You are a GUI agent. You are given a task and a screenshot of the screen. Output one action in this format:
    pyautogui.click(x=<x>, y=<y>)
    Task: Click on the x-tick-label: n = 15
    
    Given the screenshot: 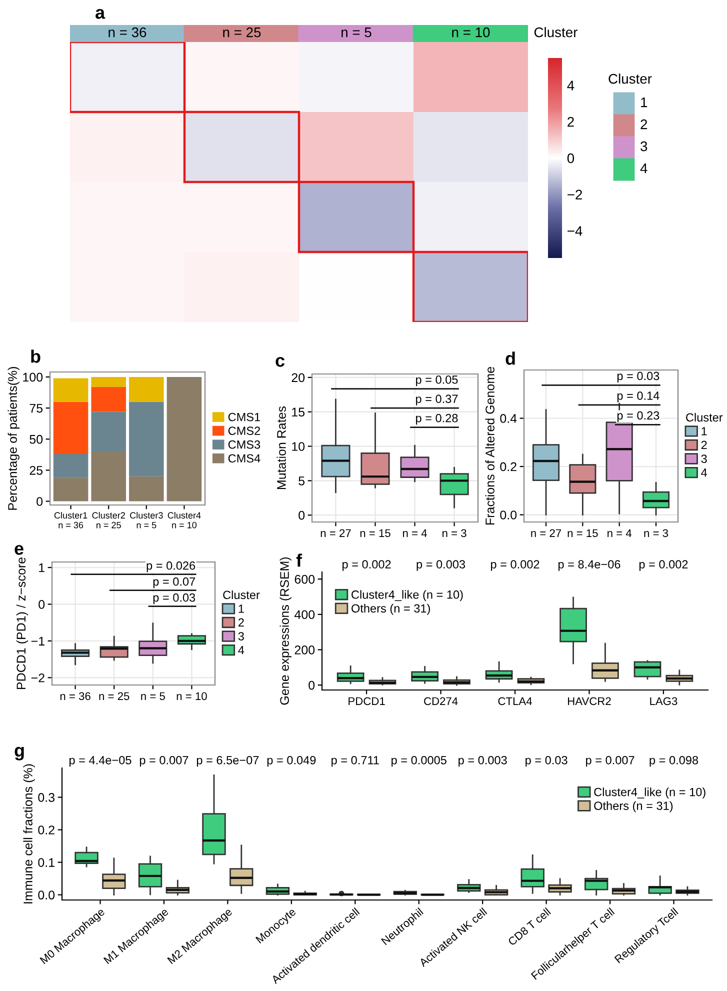 What is the action you would take?
    pyautogui.click(x=375, y=533)
    